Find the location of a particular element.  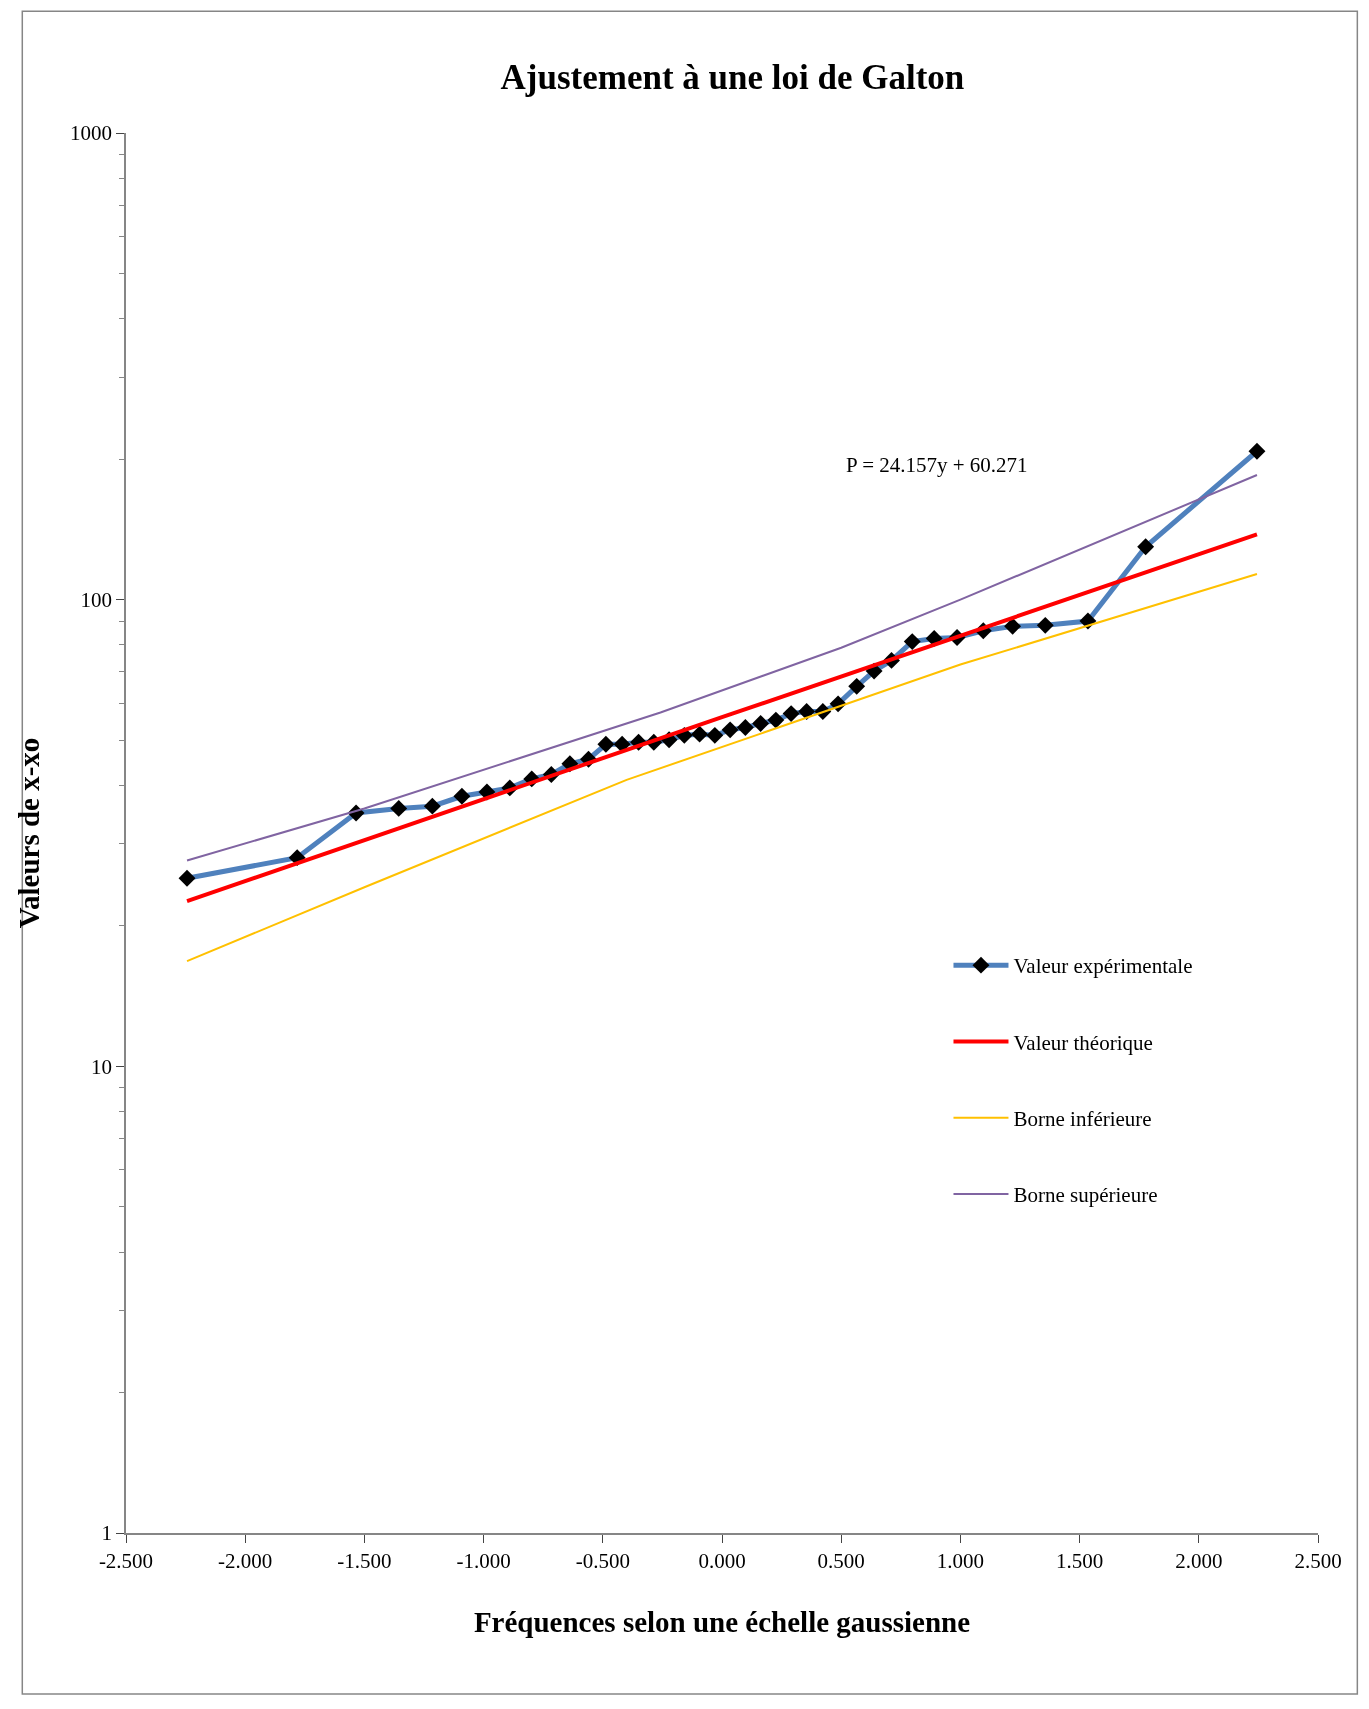

legend-label: Borne inférieure is located at coordinates (1082, 1118).